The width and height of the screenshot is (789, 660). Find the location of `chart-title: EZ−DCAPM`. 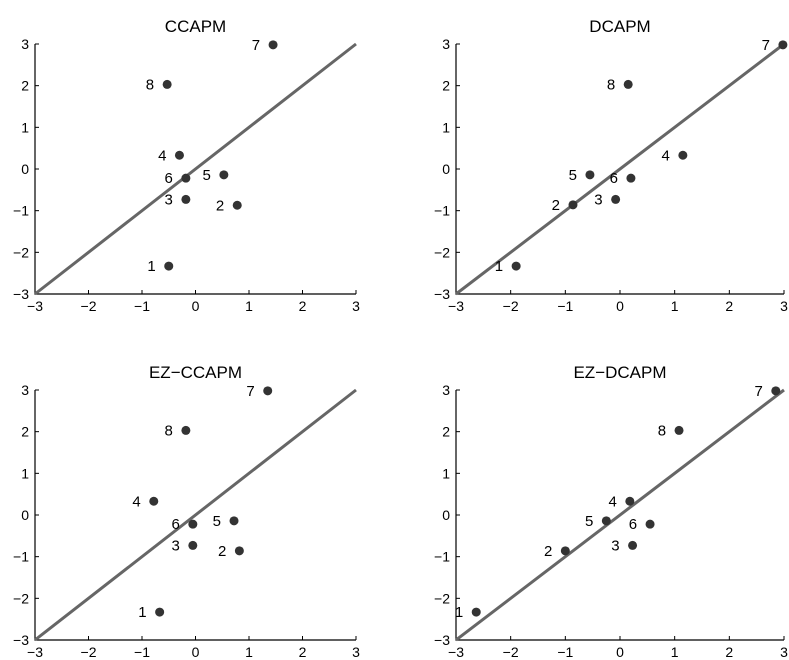

chart-title: EZ−DCAPM is located at coordinates (619, 372).